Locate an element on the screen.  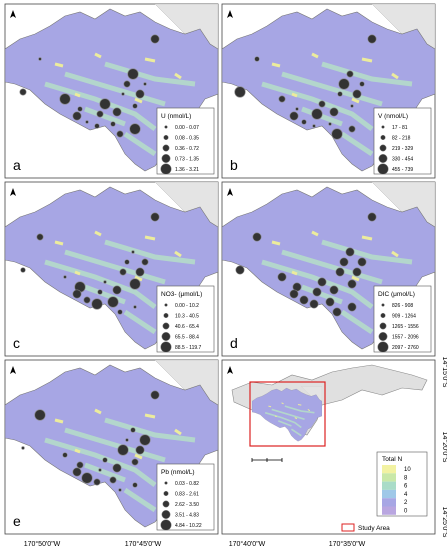
legend-label: 10.3 - 40.5 is located at coordinates (187, 317).